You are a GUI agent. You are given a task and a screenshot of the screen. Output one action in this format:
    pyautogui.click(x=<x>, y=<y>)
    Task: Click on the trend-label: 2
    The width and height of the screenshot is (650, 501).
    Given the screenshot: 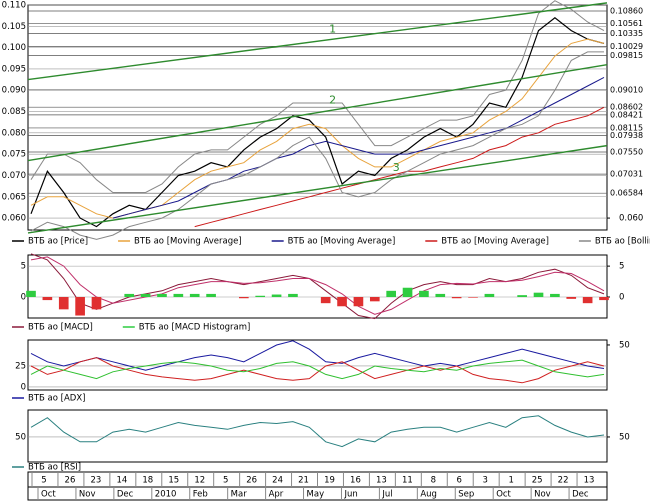 What is the action you would take?
    pyautogui.click(x=332, y=100)
    